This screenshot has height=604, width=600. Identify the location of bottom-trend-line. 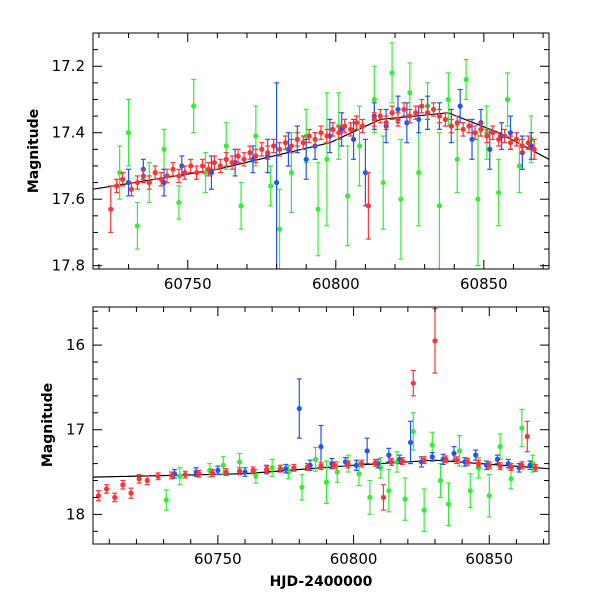
(321, 468).